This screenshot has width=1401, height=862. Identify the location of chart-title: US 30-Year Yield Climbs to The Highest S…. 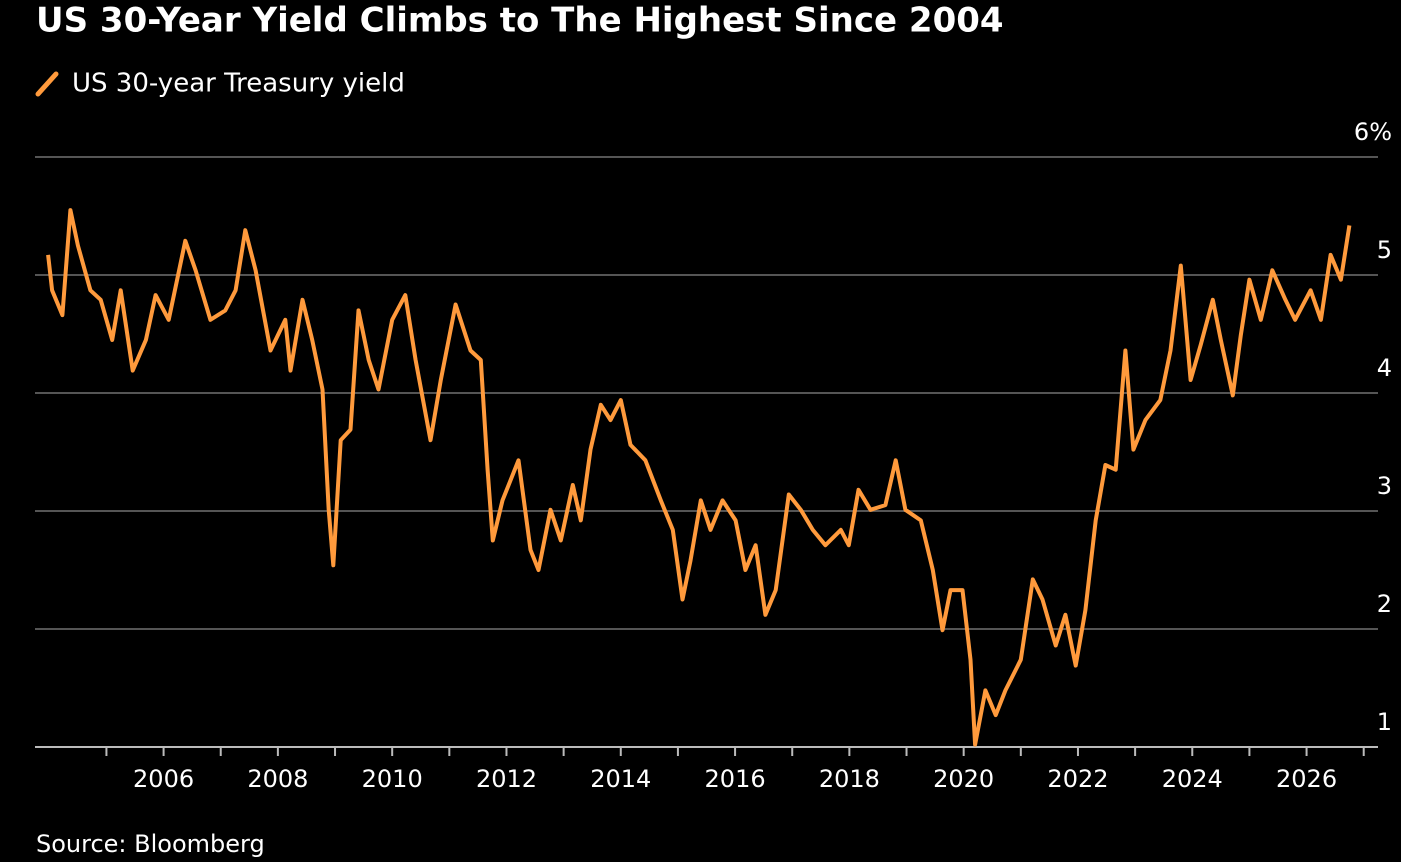
(520, 21).